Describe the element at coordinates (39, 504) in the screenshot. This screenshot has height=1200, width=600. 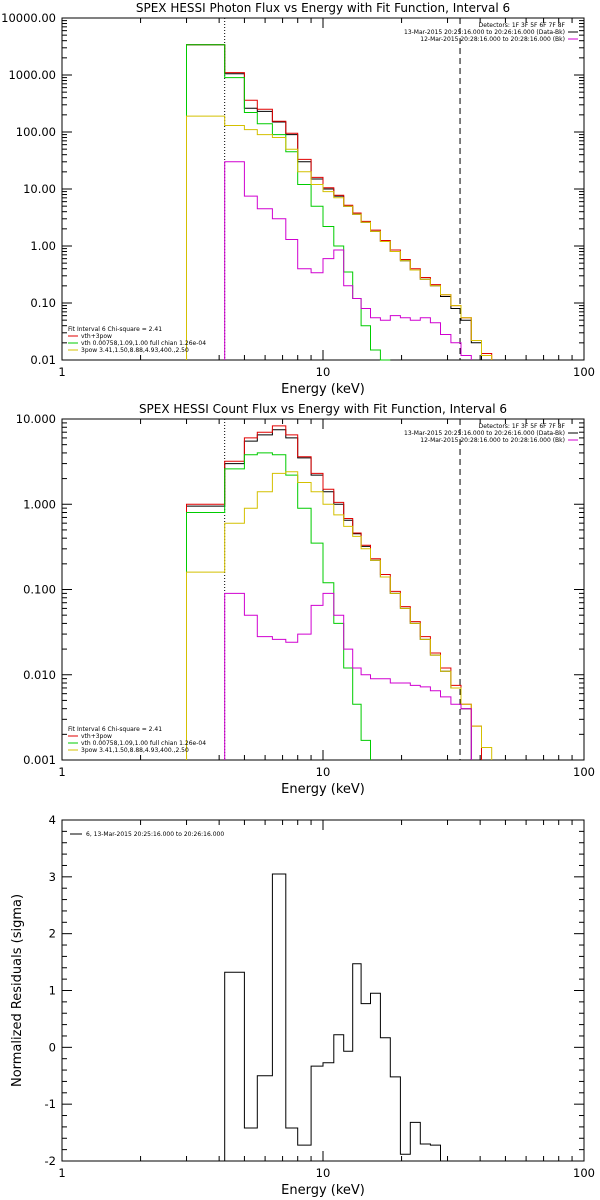
I see `y-tick-label: 1.000` at that location.